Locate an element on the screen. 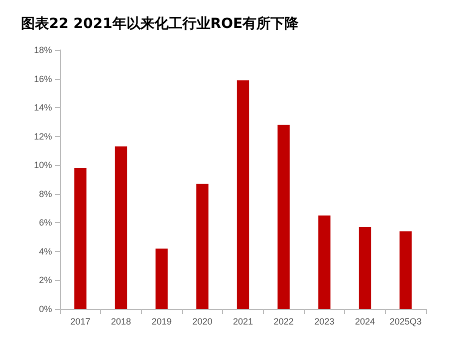 The height and width of the screenshot is (349, 452). x-tick-label: 2024 is located at coordinates (365, 321).